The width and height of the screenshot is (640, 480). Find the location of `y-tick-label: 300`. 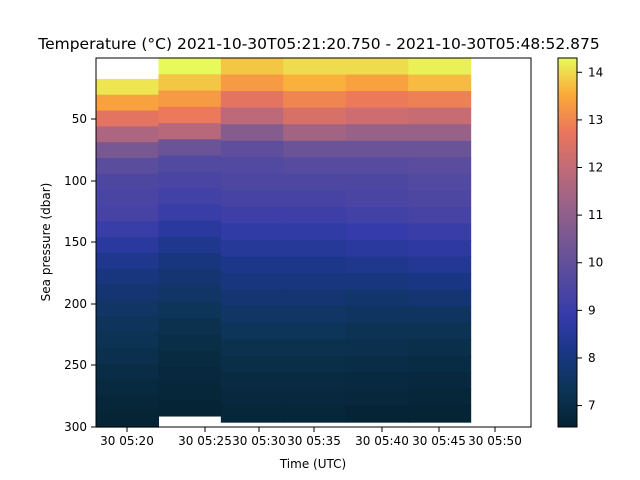

y-tick-label: 300 is located at coordinates (75, 427).